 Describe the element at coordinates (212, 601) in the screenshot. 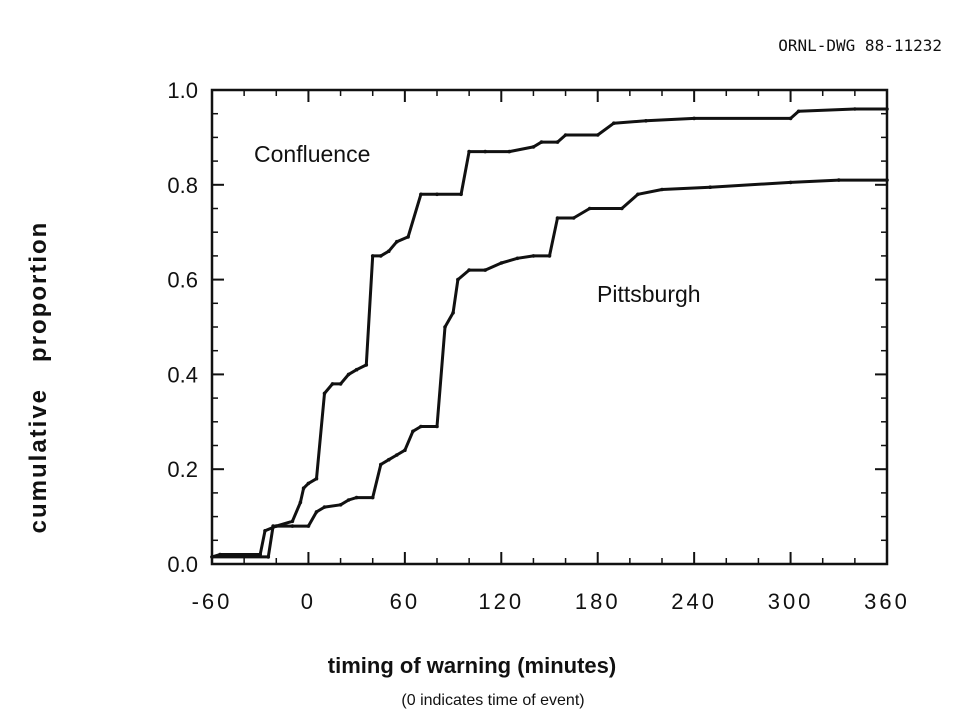

I see `x-tick-label: -60` at that location.